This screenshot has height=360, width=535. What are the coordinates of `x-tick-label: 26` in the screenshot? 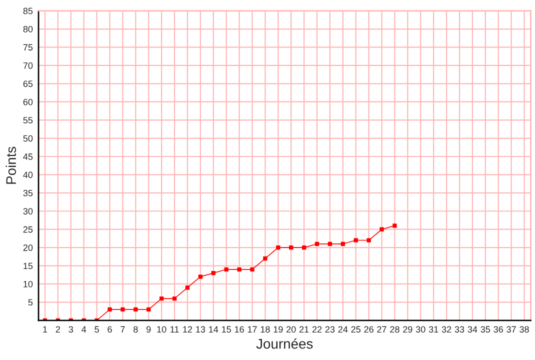 It's located at (369, 329).